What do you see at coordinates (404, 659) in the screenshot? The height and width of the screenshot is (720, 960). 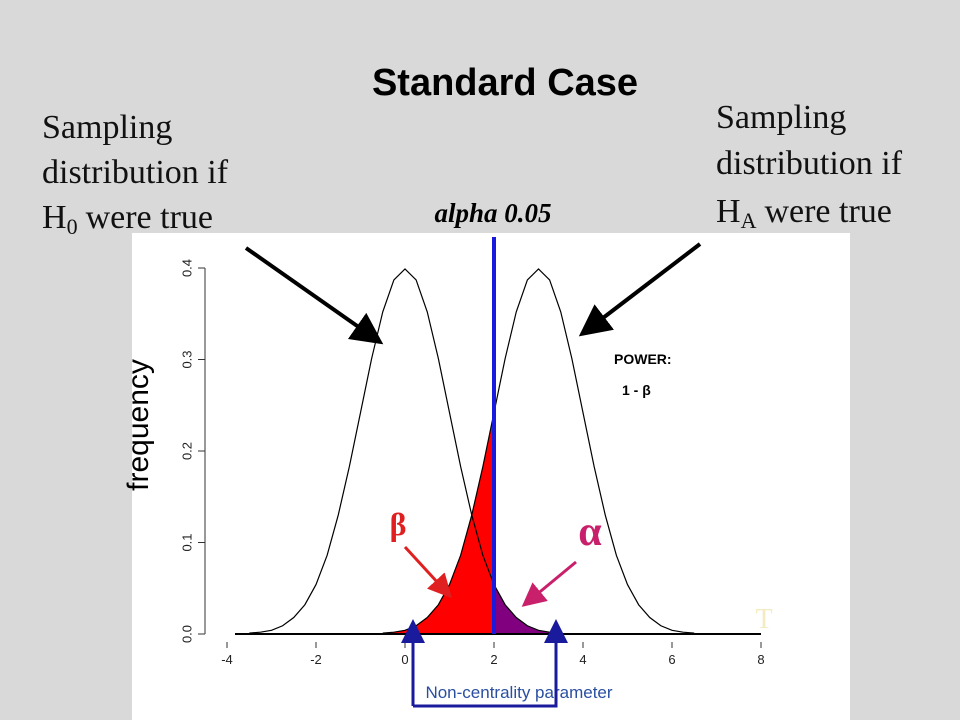 I see `x-tick-label: 0` at bounding box center [404, 659].